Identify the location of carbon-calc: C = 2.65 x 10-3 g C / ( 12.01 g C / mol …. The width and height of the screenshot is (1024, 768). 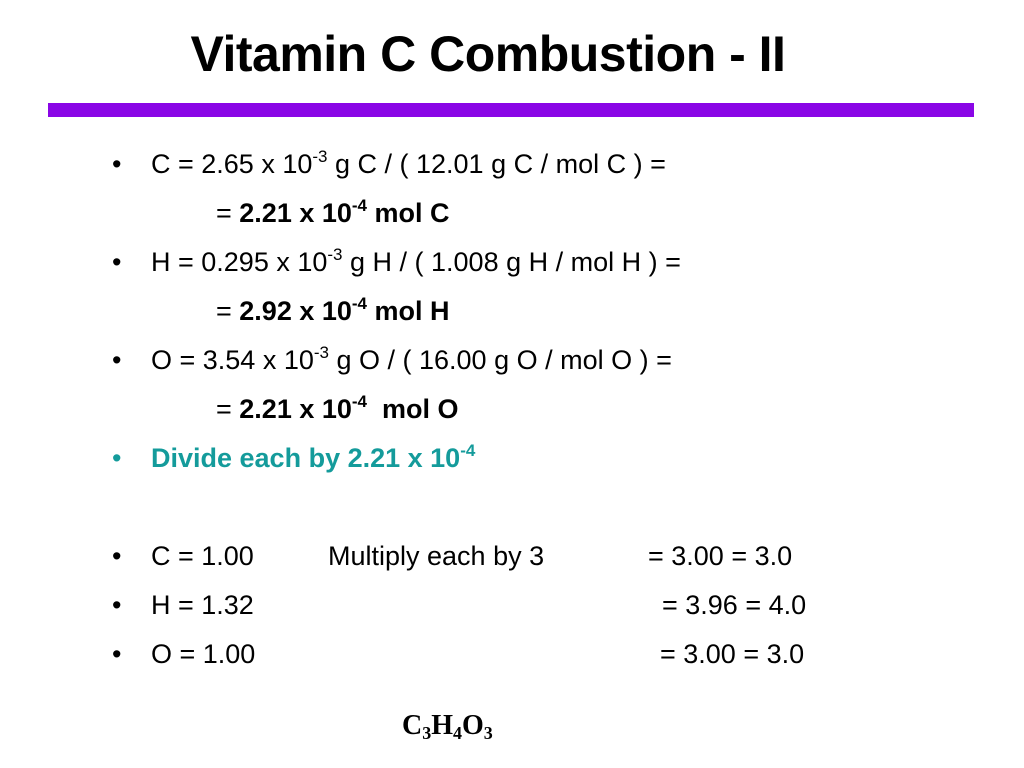
(408, 163).